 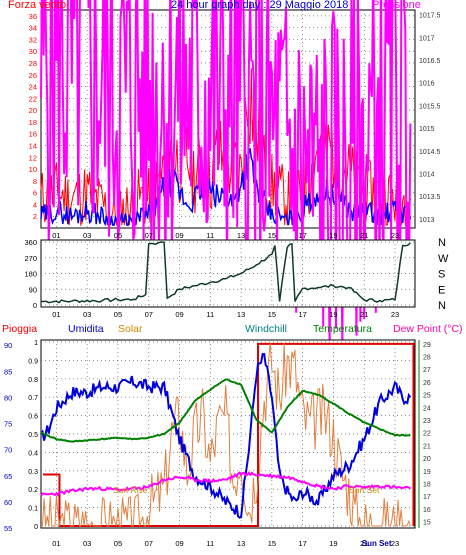 What do you see at coordinates (33, 98) in the screenshot?
I see `y-left-tick-label: 22` at bounding box center [33, 98].